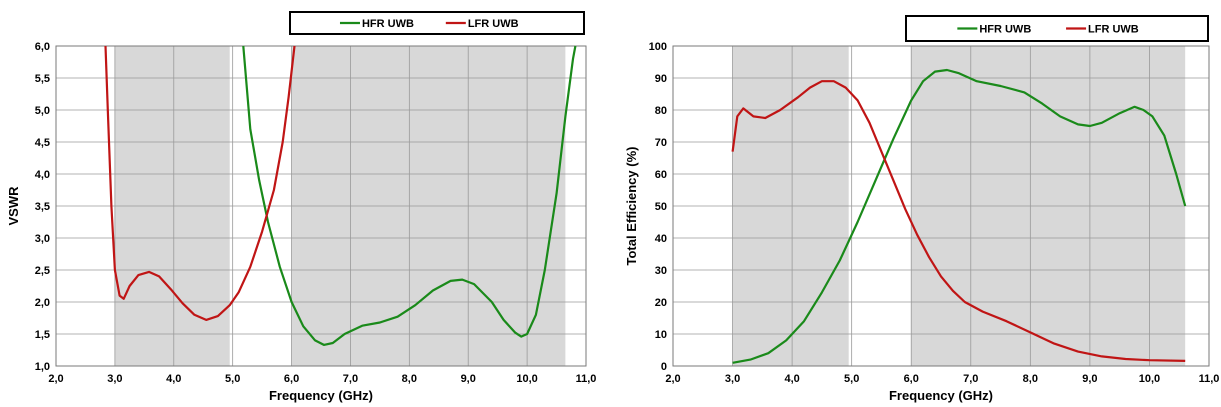 The image size is (1221, 407). What do you see at coordinates (664, 367) in the screenshot?
I see `y-tick-label: 0` at bounding box center [664, 367].